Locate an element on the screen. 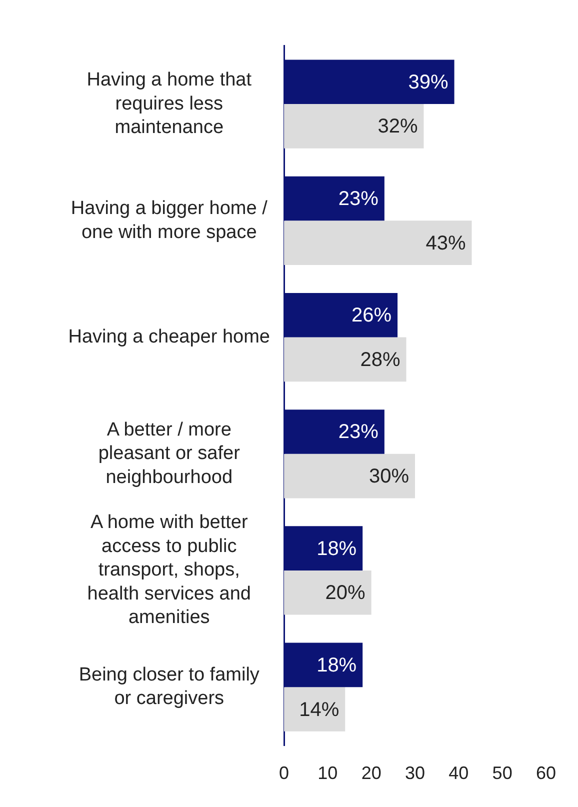  x-tick-label: 0 is located at coordinates (284, 773).